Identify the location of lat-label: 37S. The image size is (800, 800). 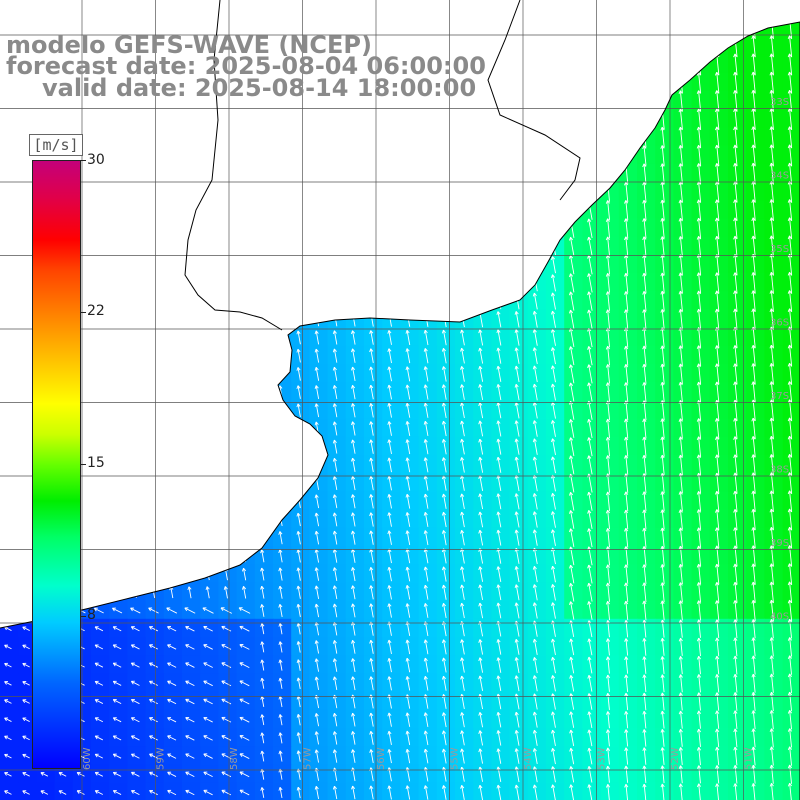
(779, 396).